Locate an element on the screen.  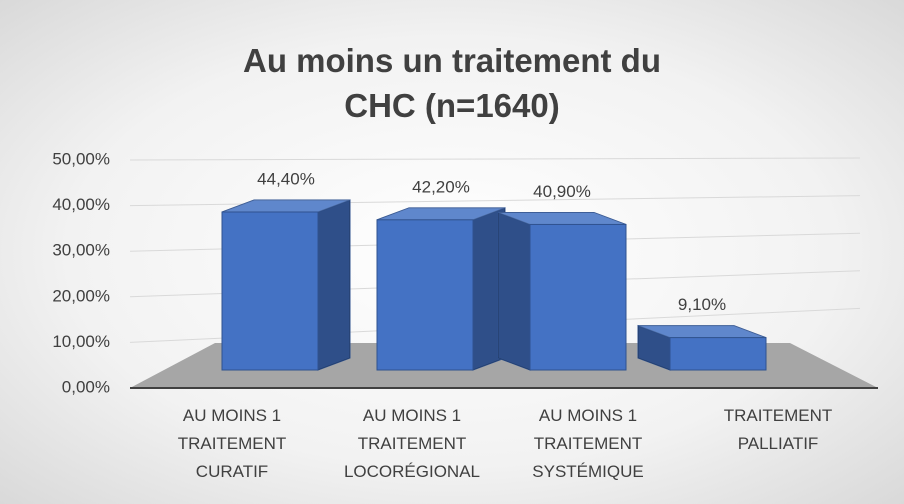
y-tick-label: 10,00% is located at coordinates (81, 341).